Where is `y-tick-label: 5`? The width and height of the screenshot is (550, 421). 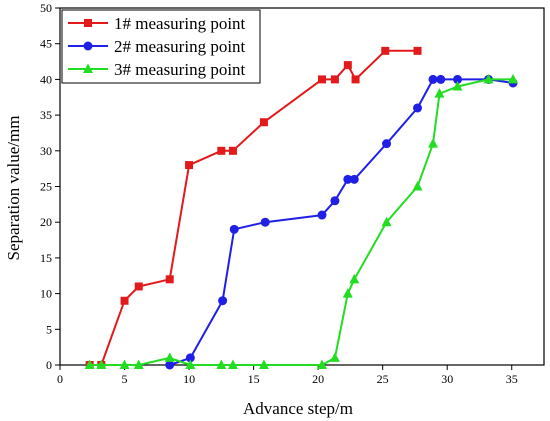
y-tick-label: 5 is located at coordinates (49, 329).